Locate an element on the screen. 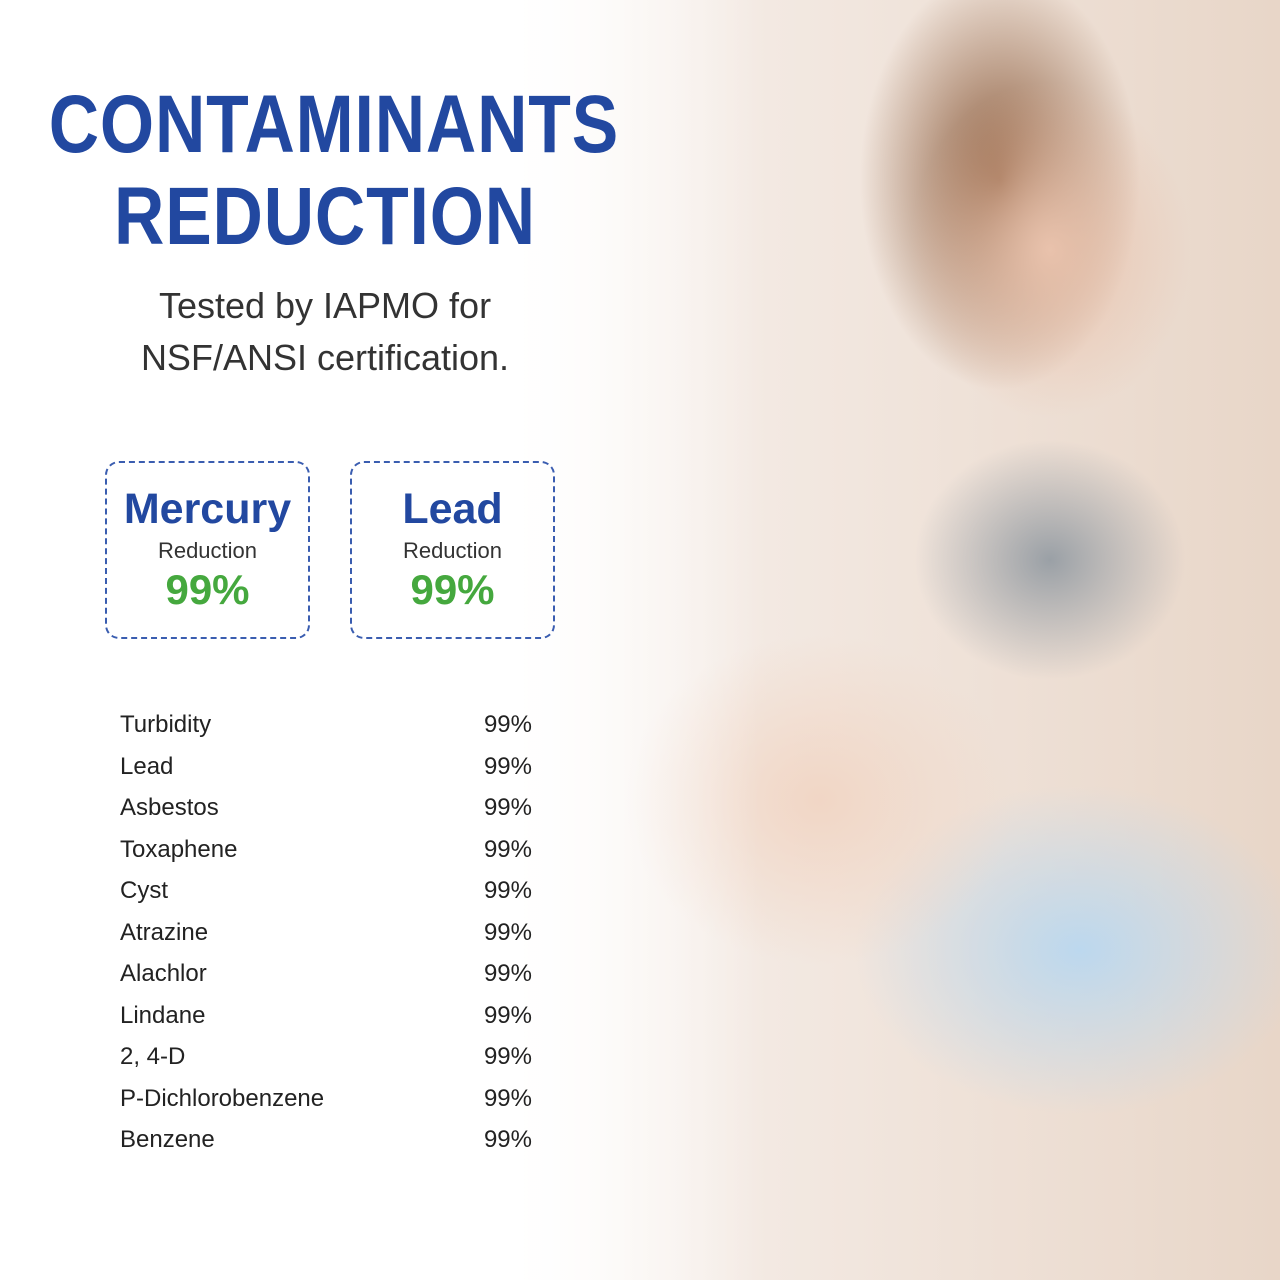  contaminant-name: Atrazine is located at coordinates (164, 932).